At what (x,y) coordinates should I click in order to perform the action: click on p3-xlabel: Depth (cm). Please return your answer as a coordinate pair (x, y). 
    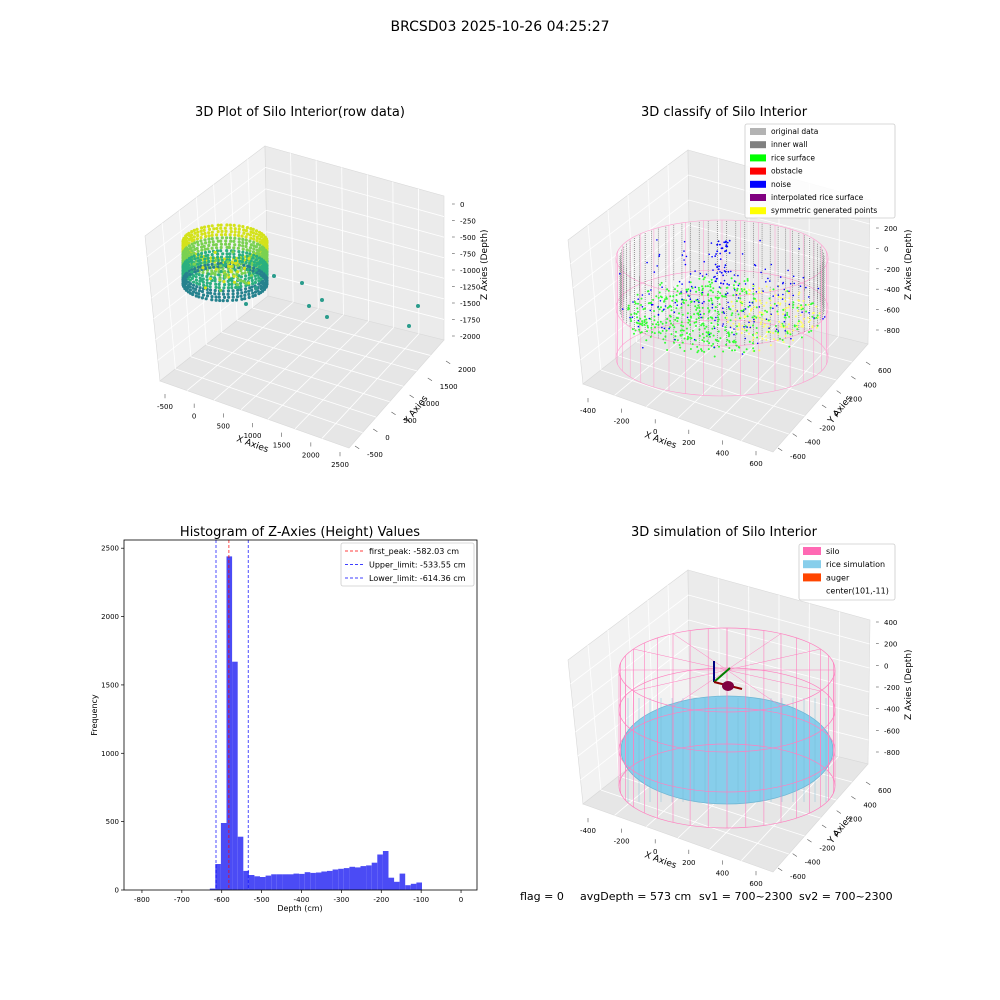
    Looking at the image, I should click on (299, 908).